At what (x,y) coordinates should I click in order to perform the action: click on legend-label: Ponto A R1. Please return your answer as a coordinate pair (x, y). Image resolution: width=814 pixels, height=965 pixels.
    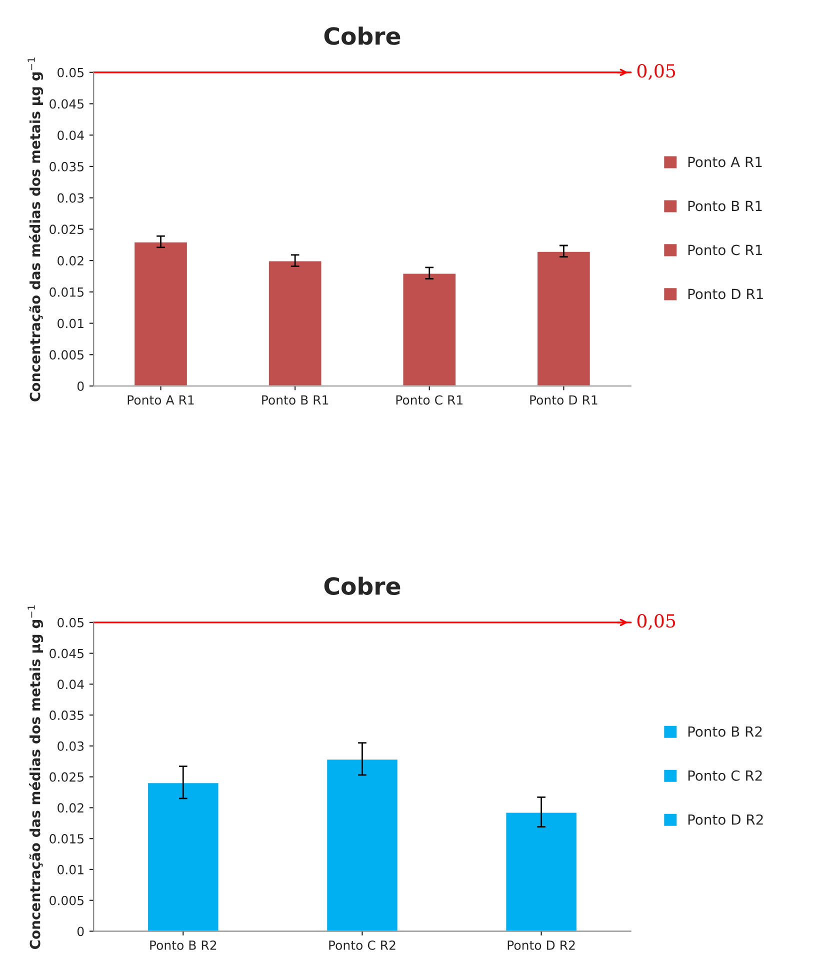
    Looking at the image, I should click on (725, 162).